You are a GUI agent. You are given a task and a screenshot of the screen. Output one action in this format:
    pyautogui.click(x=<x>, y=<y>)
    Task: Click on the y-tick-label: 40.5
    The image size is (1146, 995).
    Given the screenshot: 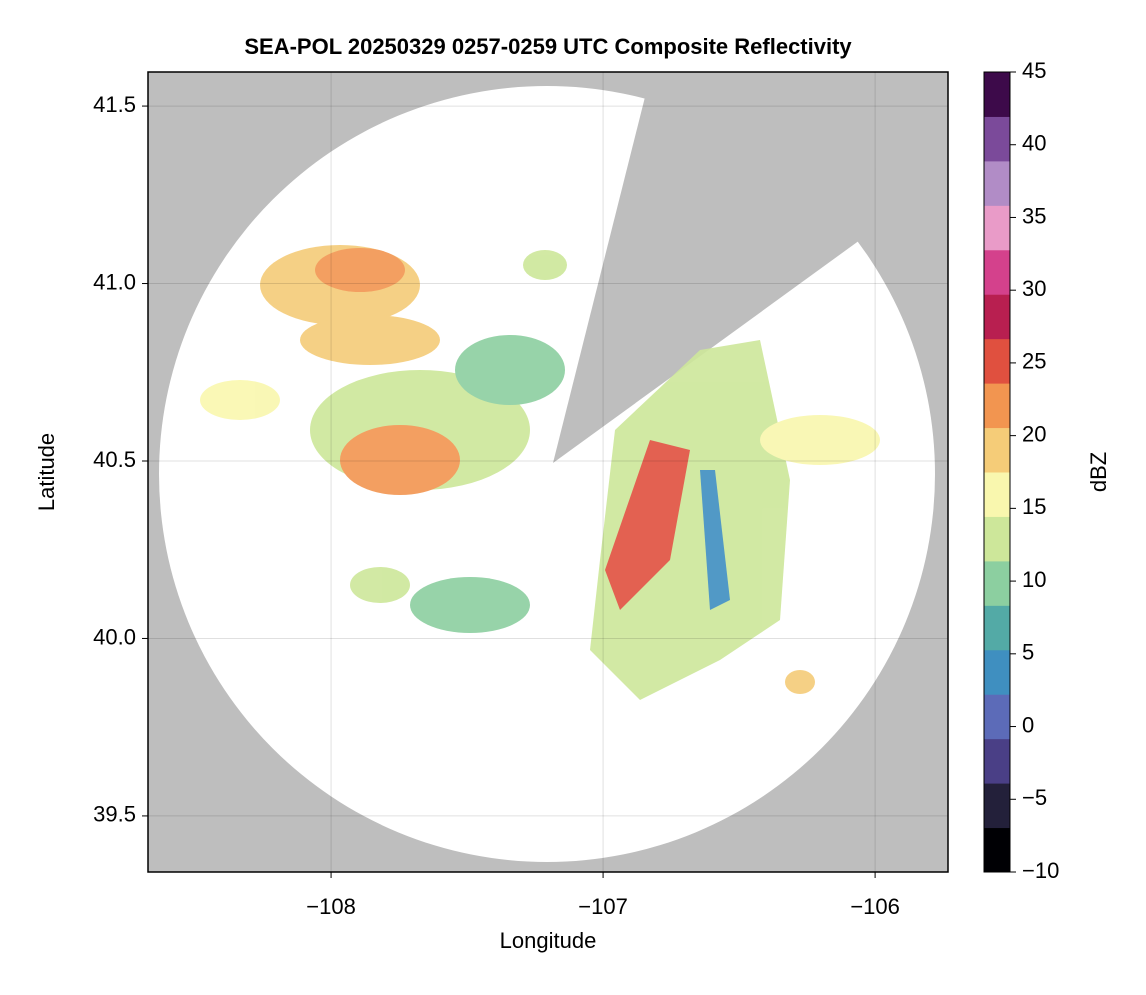 What is the action you would take?
    pyautogui.click(x=114, y=459)
    